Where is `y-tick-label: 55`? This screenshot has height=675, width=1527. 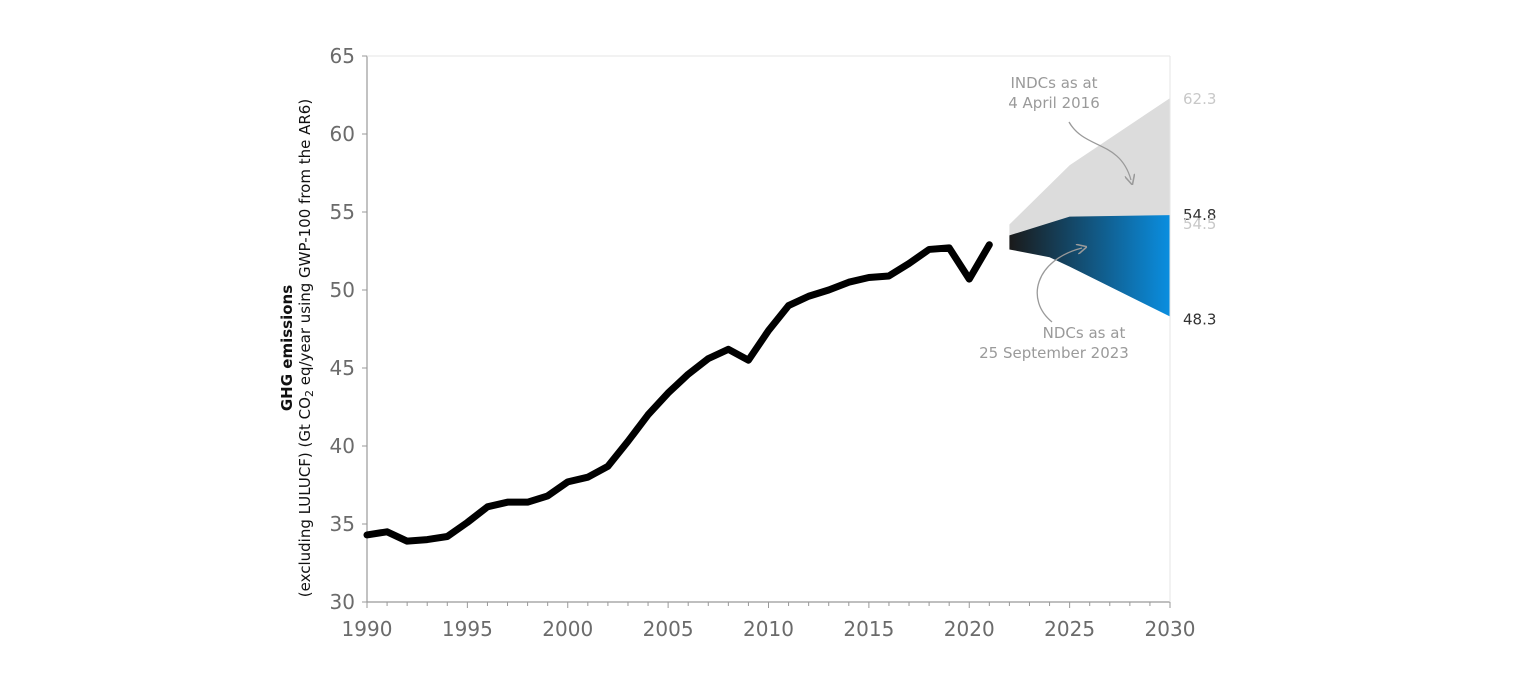 y-tick-label: 55 is located at coordinates (342, 212).